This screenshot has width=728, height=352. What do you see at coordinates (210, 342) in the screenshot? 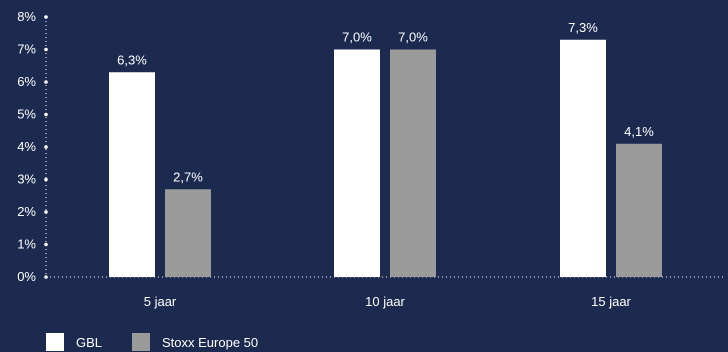
I see `legend-label-stoxx: Stoxx Europe 50` at bounding box center [210, 342].